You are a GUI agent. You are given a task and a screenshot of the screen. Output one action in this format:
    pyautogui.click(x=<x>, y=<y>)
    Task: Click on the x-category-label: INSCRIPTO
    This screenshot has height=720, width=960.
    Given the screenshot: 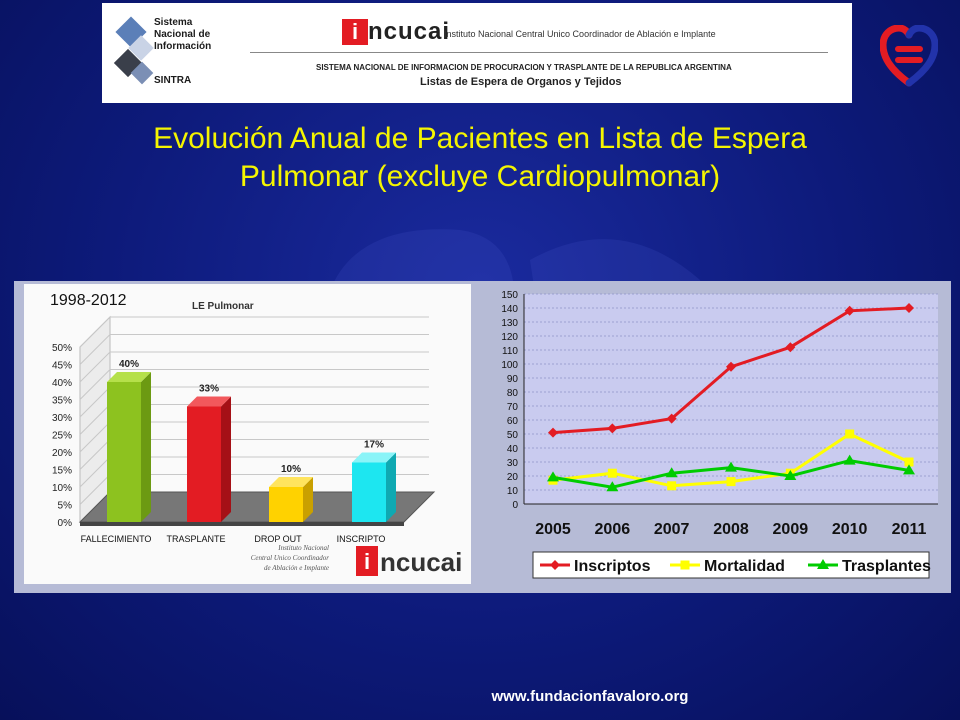 What is the action you would take?
    pyautogui.click(x=361, y=539)
    